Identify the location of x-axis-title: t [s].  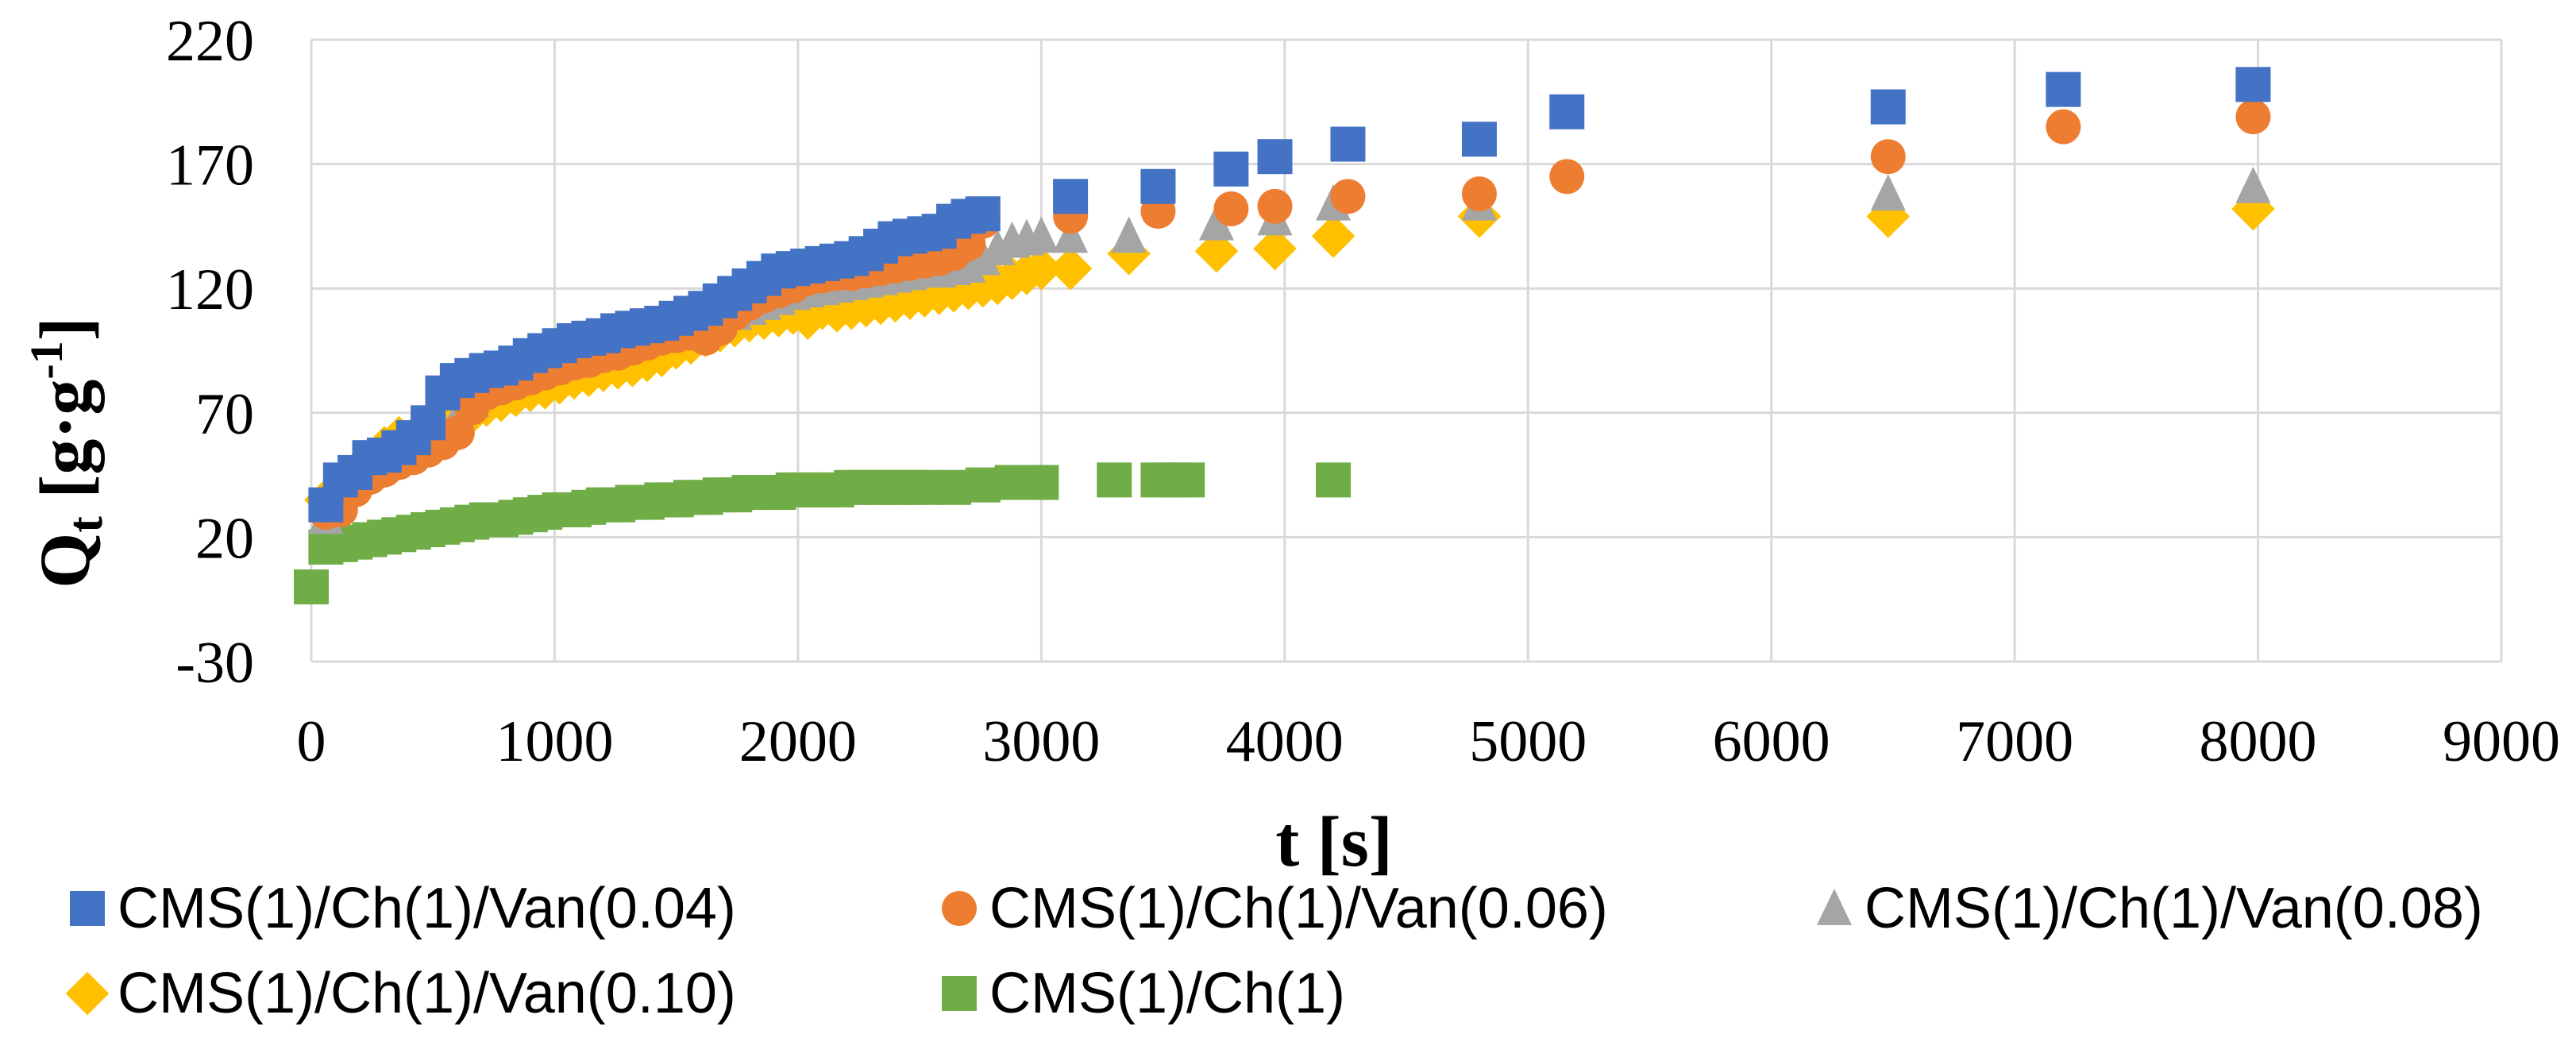
(1333, 842).